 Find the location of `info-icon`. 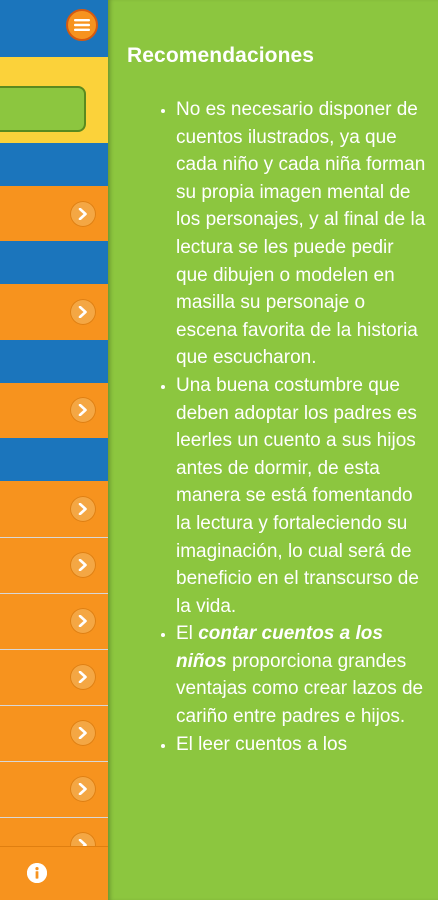

info-icon is located at coordinates (37, 873).